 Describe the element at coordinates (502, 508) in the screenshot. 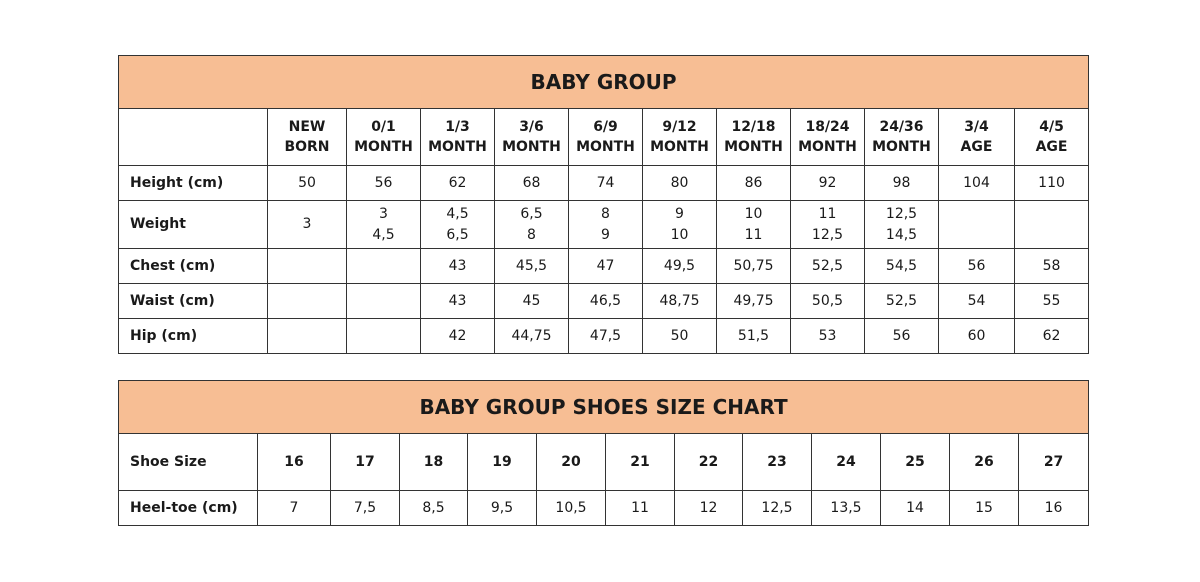

I see `heel-toe-cell: 9,5` at that location.